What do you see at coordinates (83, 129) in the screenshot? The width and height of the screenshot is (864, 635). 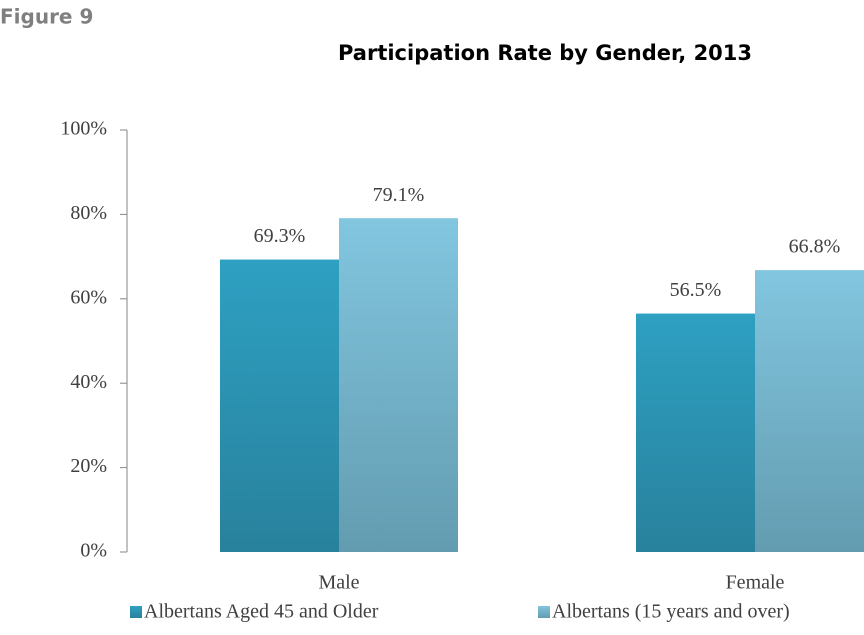 I see `y-tick-label: 100%` at bounding box center [83, 129].